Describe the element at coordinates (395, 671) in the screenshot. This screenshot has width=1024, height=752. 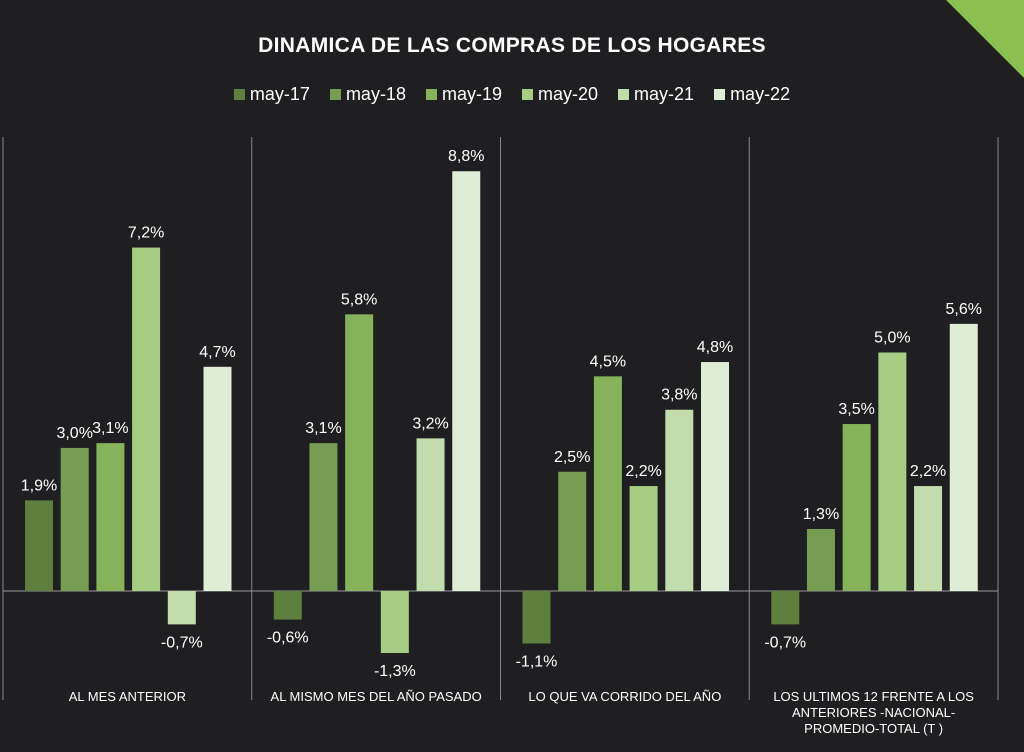
I see `data-label: -1,3%` at that location.